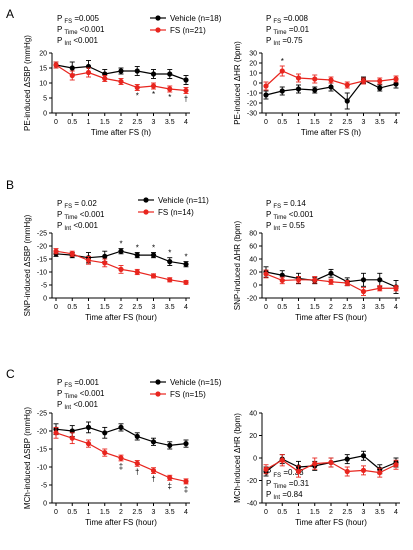  I want to click on legend-item-fs: FS (n=14), so click(166, 212).